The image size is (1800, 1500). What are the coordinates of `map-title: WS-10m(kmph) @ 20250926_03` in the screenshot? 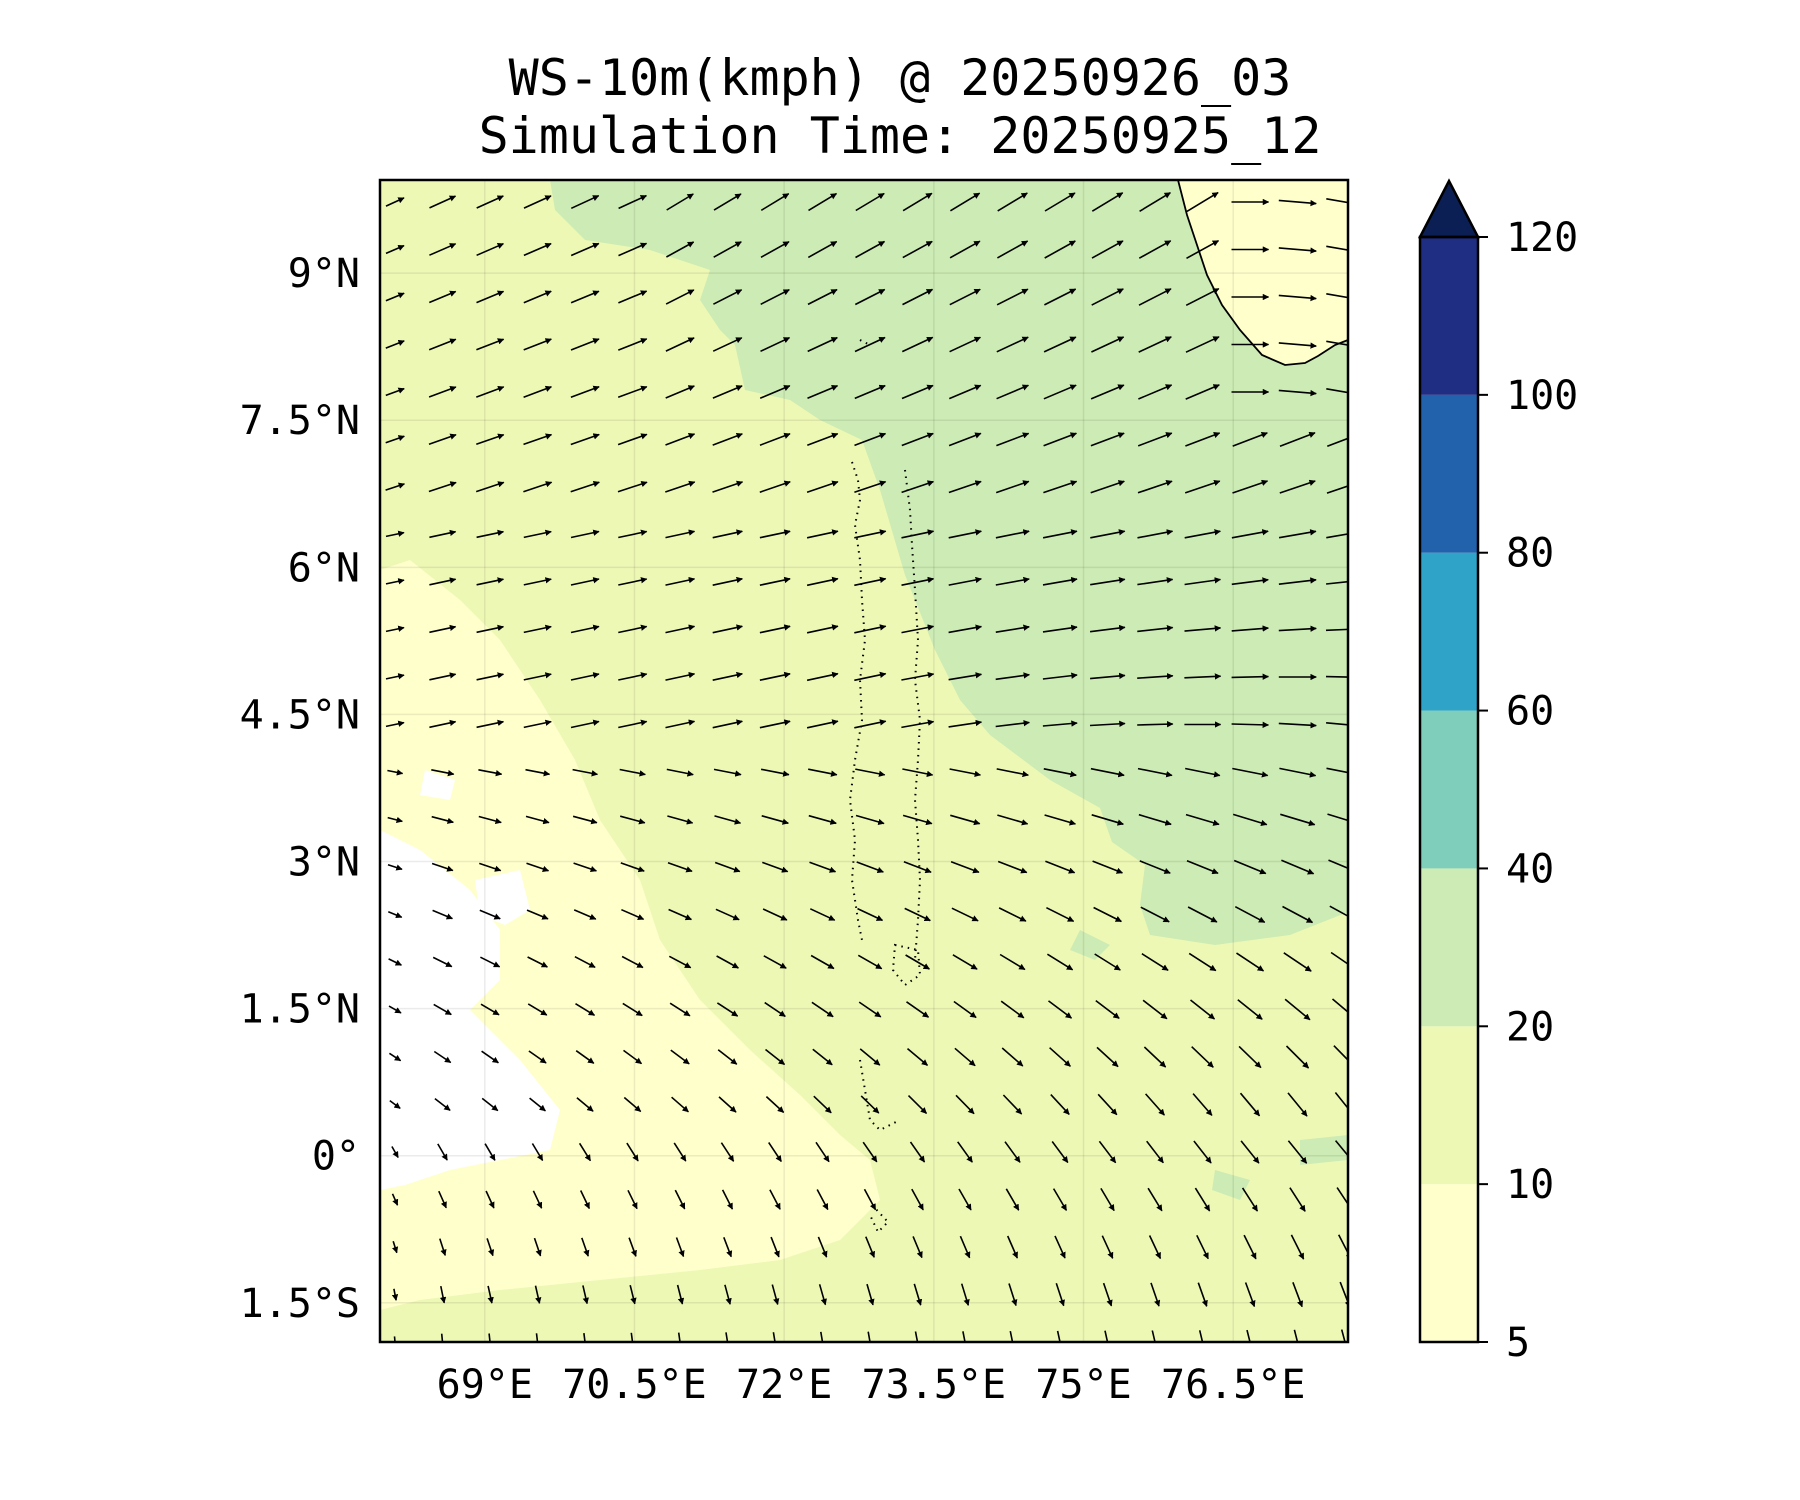 It's located at (900, 78).